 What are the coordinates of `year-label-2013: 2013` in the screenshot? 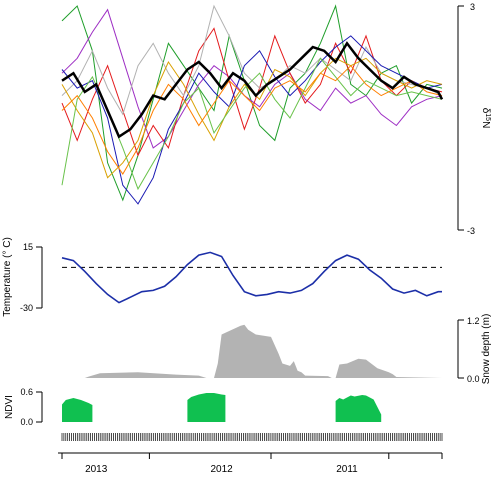 It's located at (96, 469).